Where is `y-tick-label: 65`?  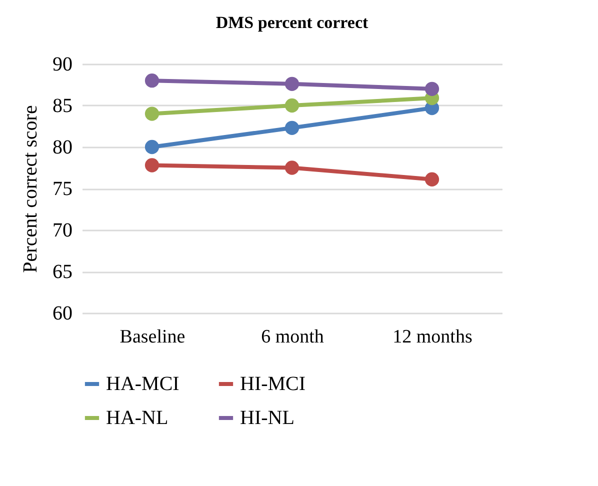
y-tick-label: 65 is located at coordinates (62, 272).